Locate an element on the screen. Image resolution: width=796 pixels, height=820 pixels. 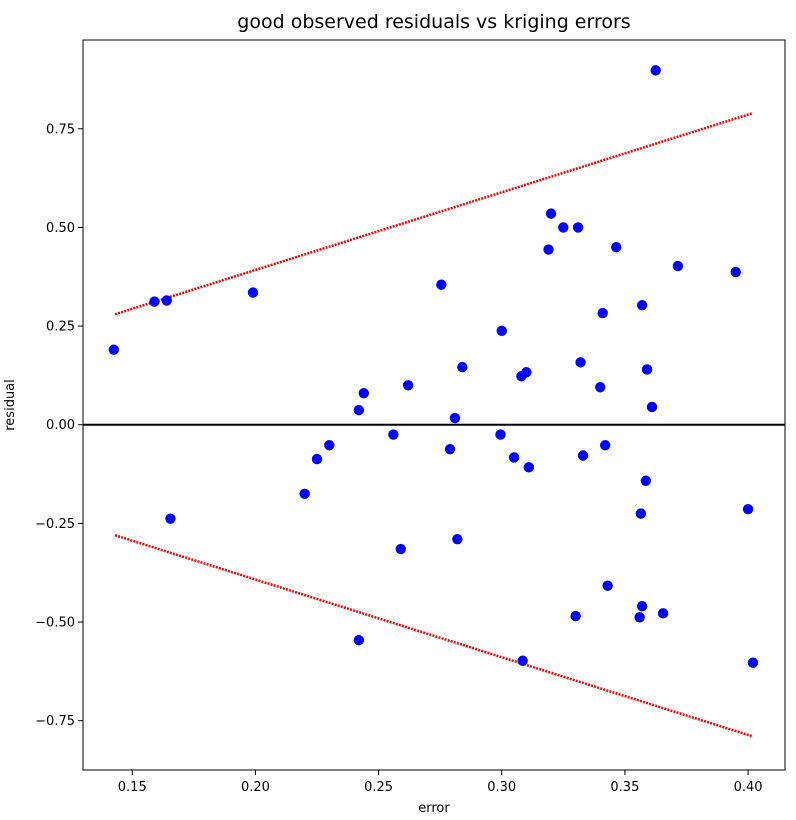
y-tick-label: 0.00 is located at coordinates (60, 425).